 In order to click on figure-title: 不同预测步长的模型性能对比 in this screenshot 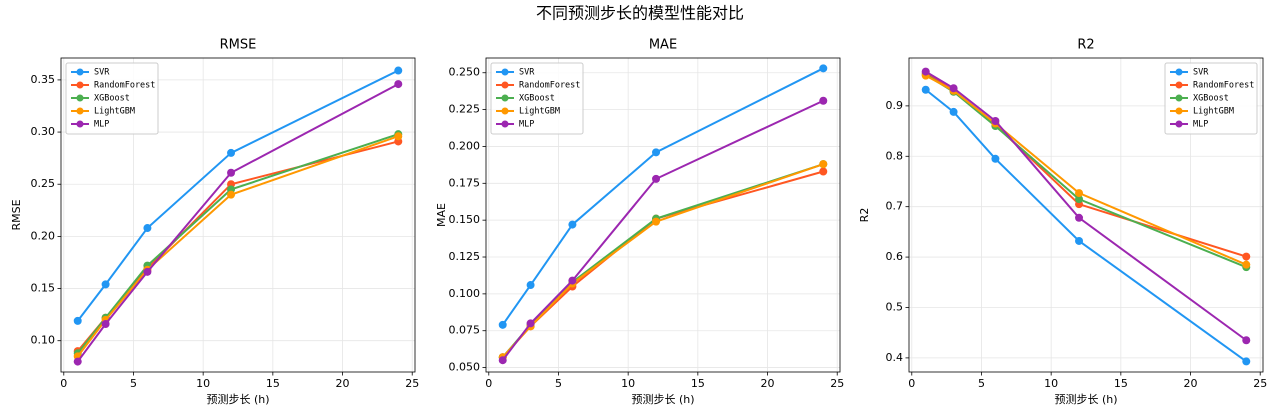, I will do `click(640, 13)`.